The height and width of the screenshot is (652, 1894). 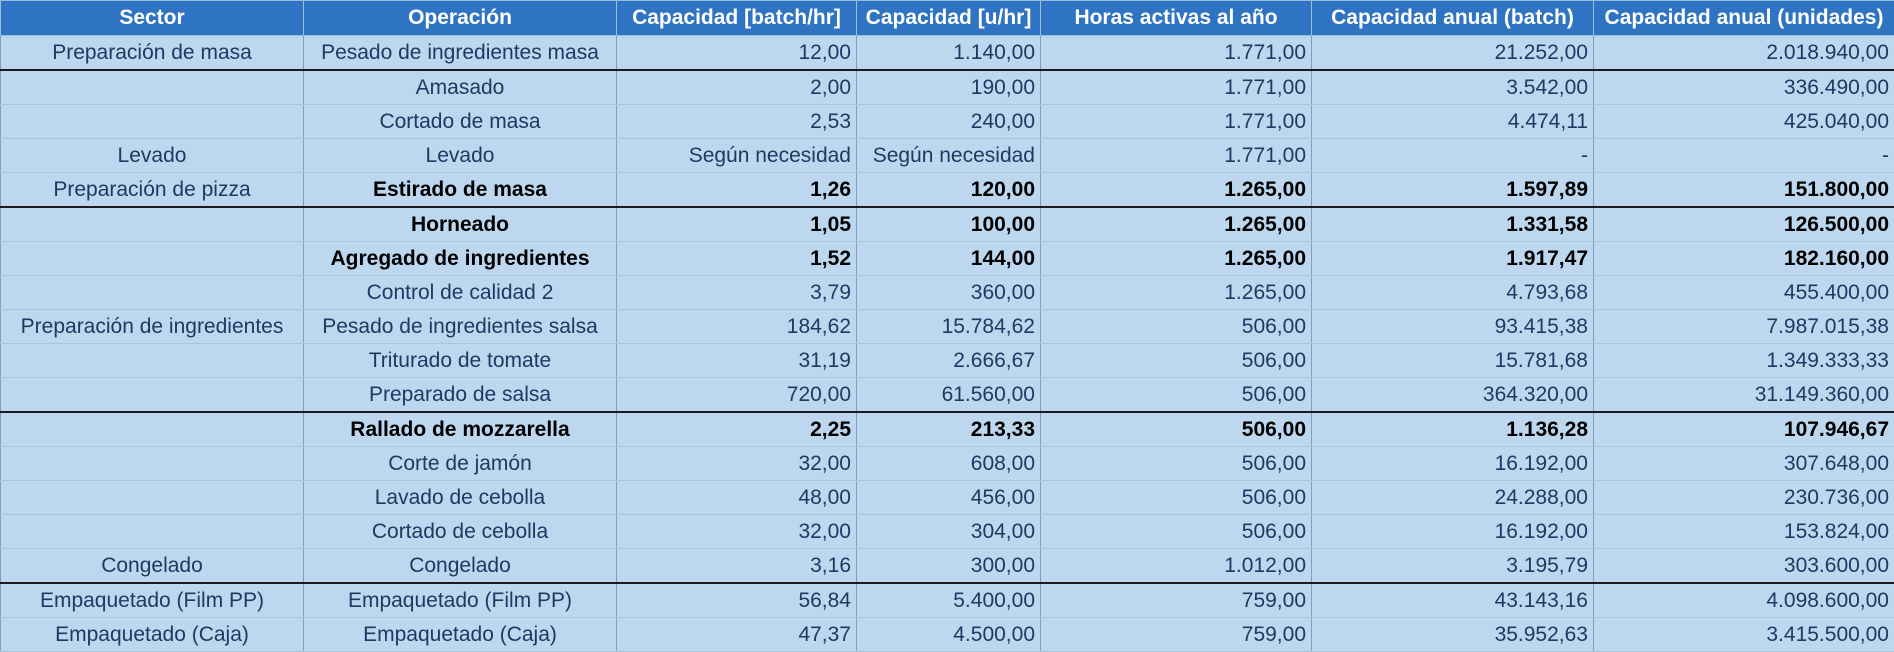 I want to click on capacidad-anual-batch-cell: 364.320,00, so click(x=1453, y=395).